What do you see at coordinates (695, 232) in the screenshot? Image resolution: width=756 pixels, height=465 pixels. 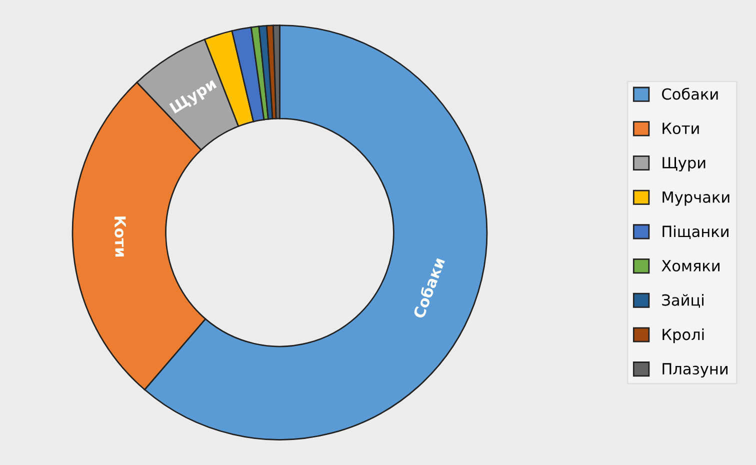 I see `legend-label: Піщанки` at bounding box center [695, 232].